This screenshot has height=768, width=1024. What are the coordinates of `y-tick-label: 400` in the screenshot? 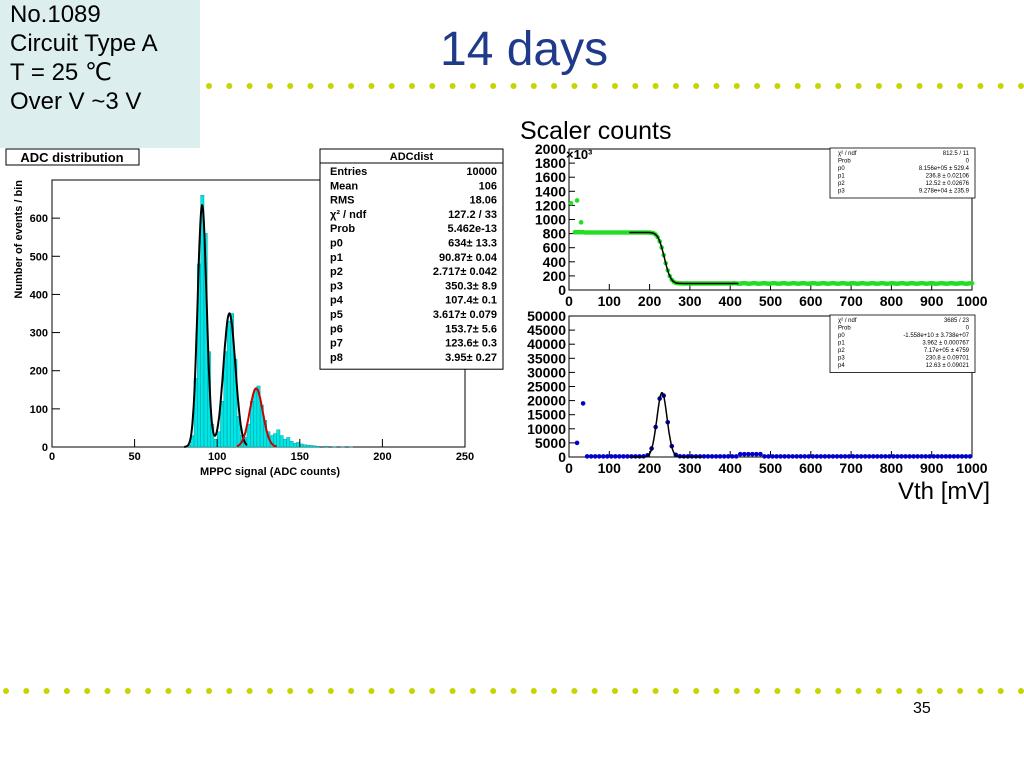 It's located at (39, 295).